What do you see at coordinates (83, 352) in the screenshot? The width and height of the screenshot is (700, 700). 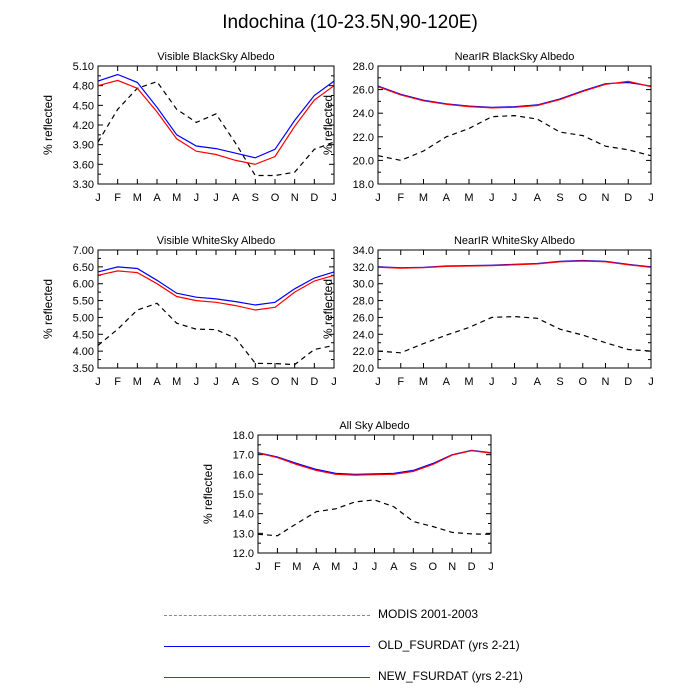 I see `y-tick-label: 4.00` at bounding box center [83, 352].